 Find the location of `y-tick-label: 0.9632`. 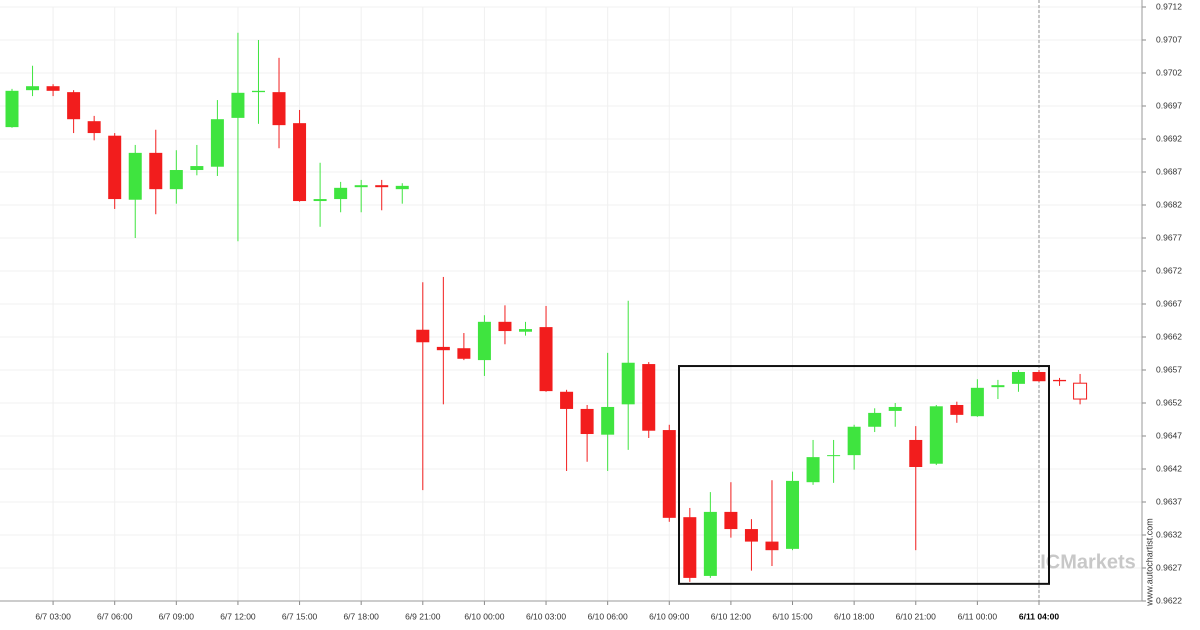

y-tick-label: 0.9632 is located at coordinates (1169, 534).